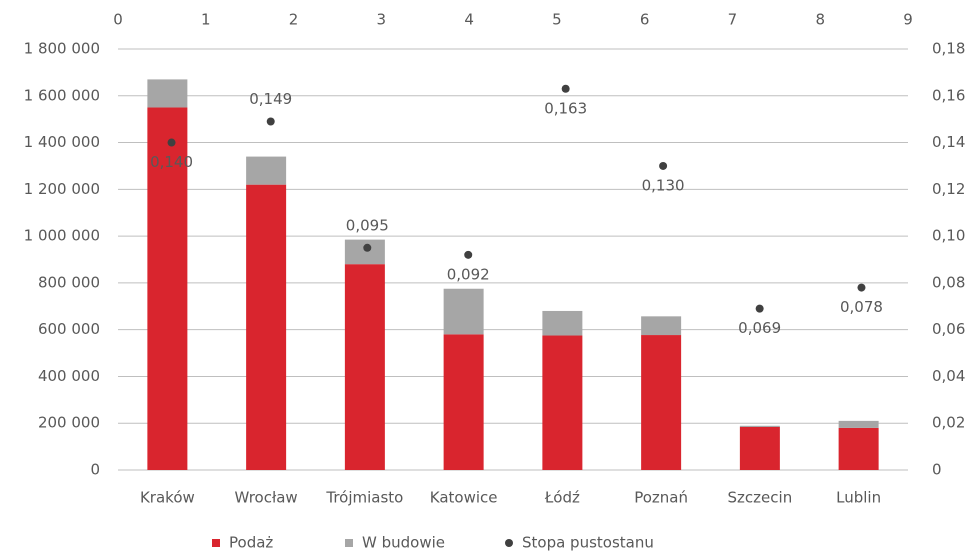 The height and width of the screenshot is (553, 974). I want to click on data-label: 0,149, so click(270, 99).